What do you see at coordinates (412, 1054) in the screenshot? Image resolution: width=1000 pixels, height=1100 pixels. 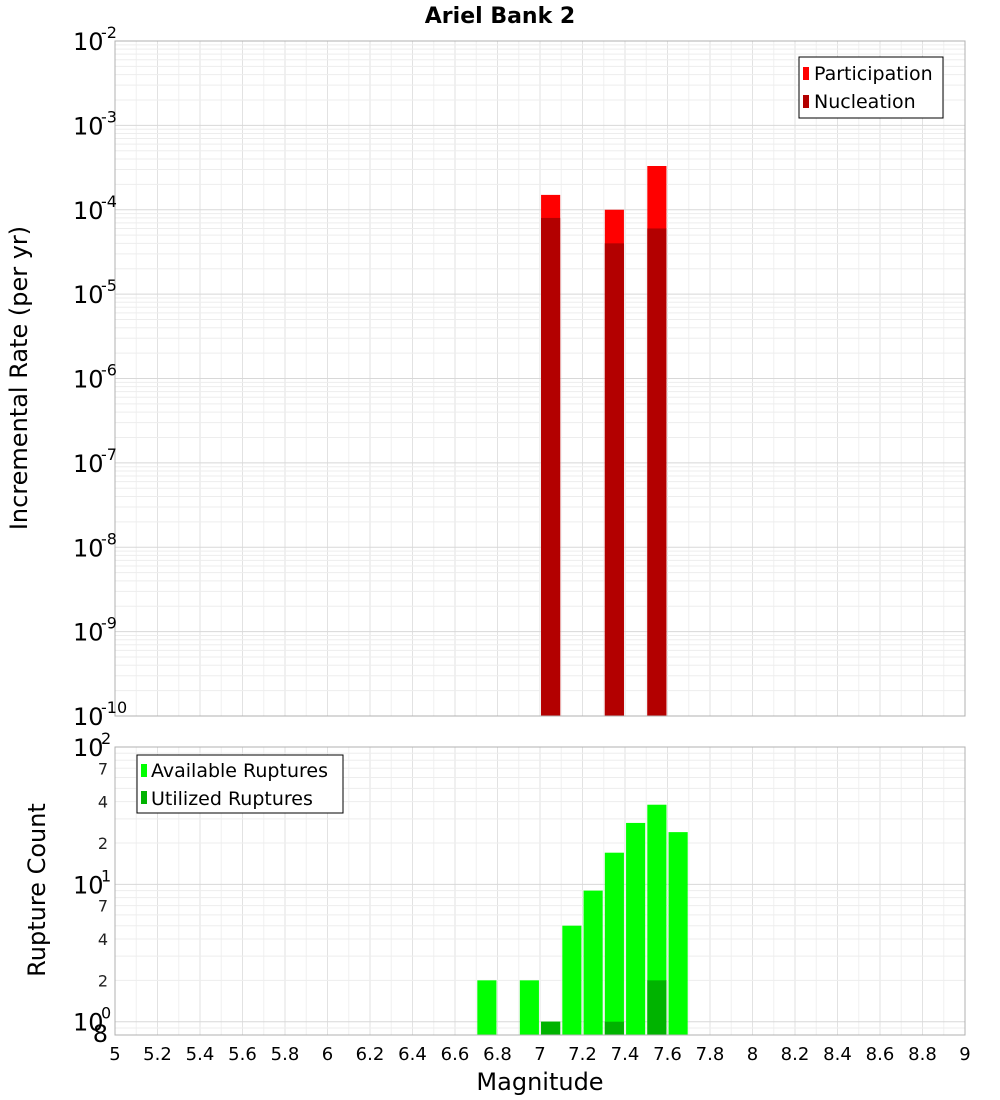 I see `x-tick-label-7: 6.4` at bounding box center [412, 1054].